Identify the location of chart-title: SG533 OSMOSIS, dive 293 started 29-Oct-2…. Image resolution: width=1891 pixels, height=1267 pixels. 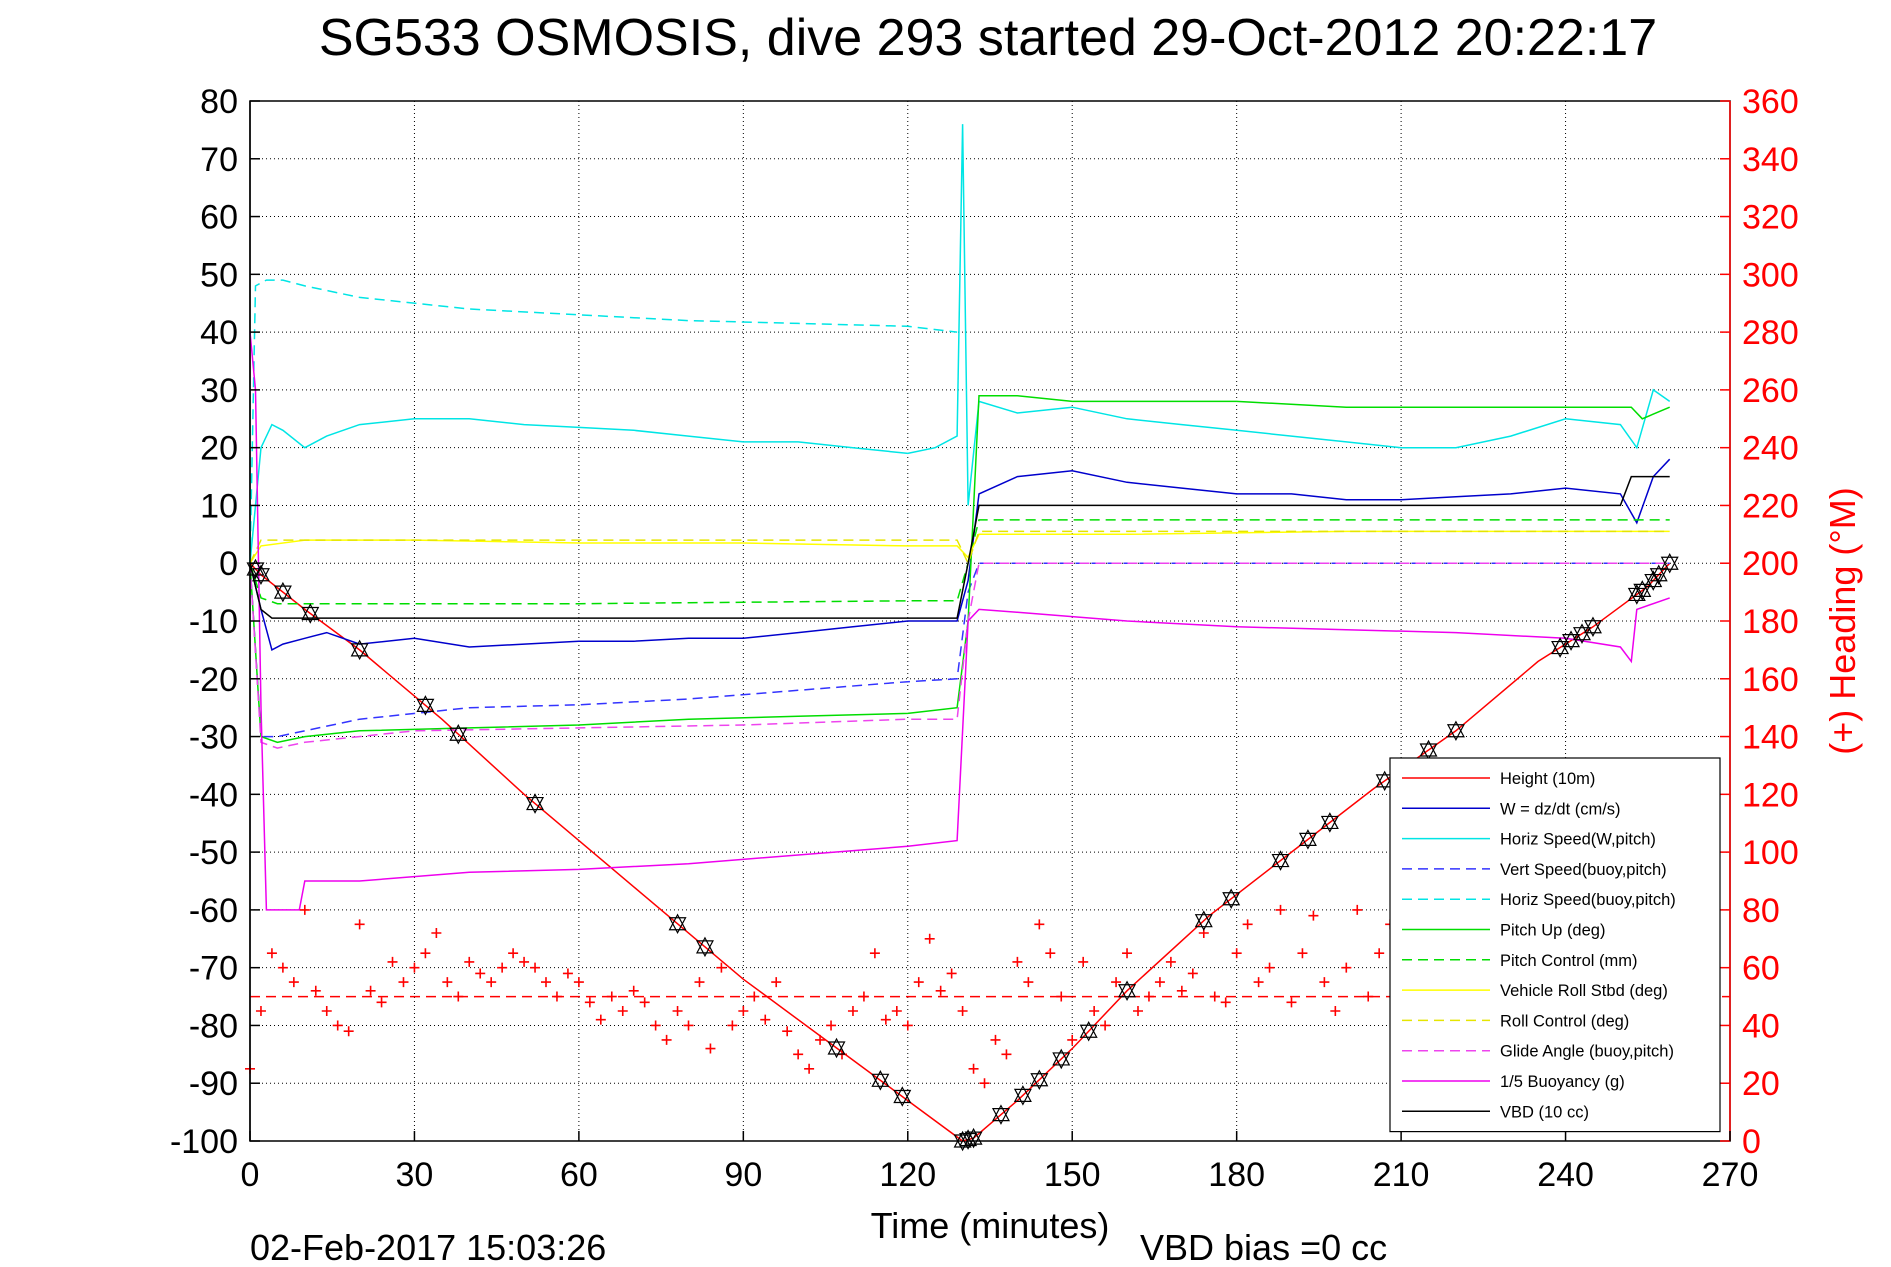
(988, 38).